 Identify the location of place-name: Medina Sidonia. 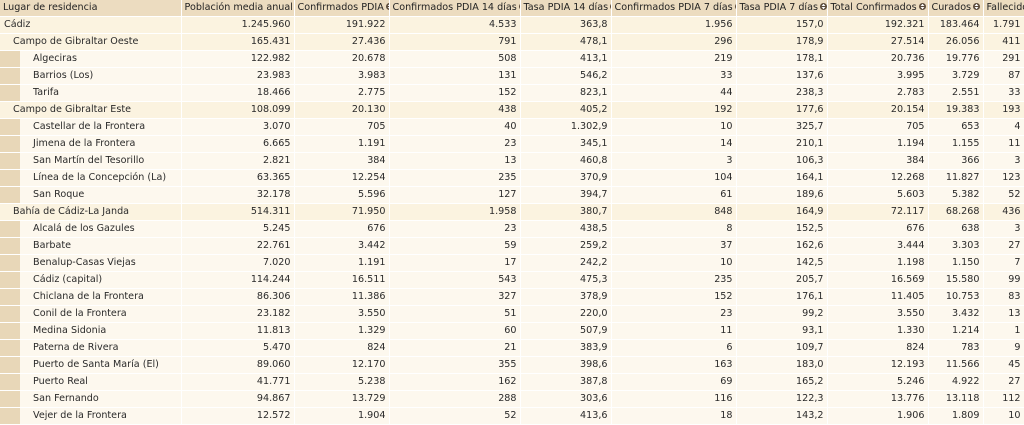
(100, 331).